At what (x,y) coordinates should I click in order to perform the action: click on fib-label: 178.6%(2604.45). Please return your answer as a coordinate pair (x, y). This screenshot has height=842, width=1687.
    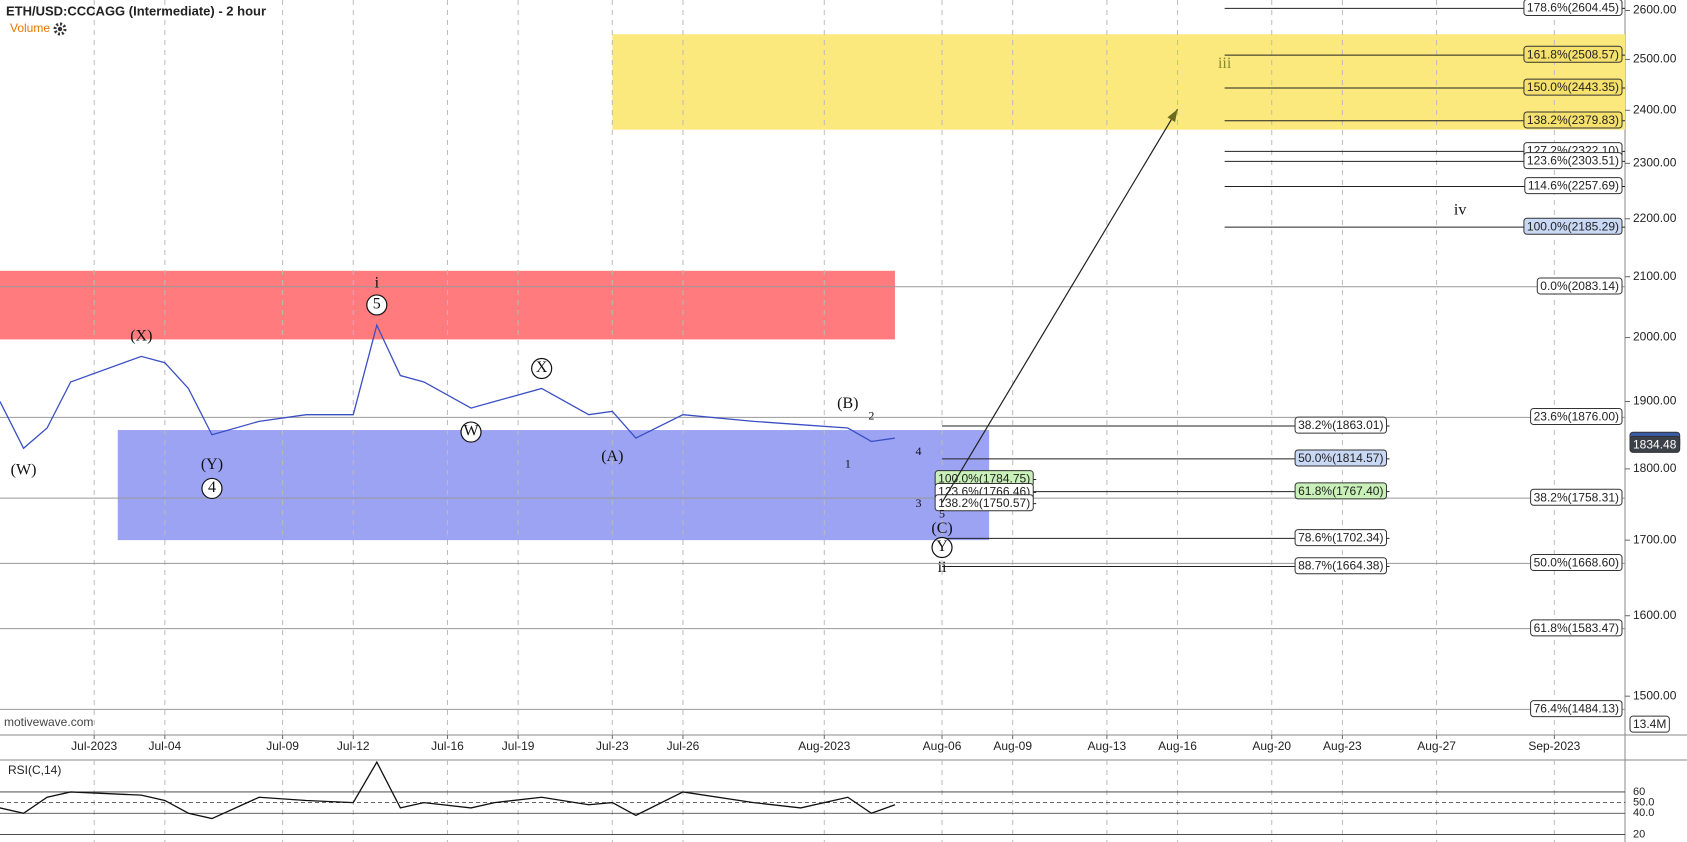
    Looking at the image, I should click on (1573, 8).